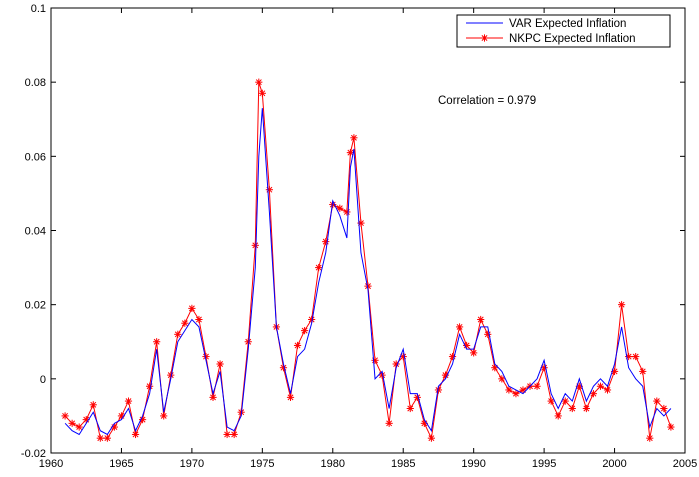 This screenshot has height=477, width=699. I want to click on legend-marker-nkpc, so click(484, 38).